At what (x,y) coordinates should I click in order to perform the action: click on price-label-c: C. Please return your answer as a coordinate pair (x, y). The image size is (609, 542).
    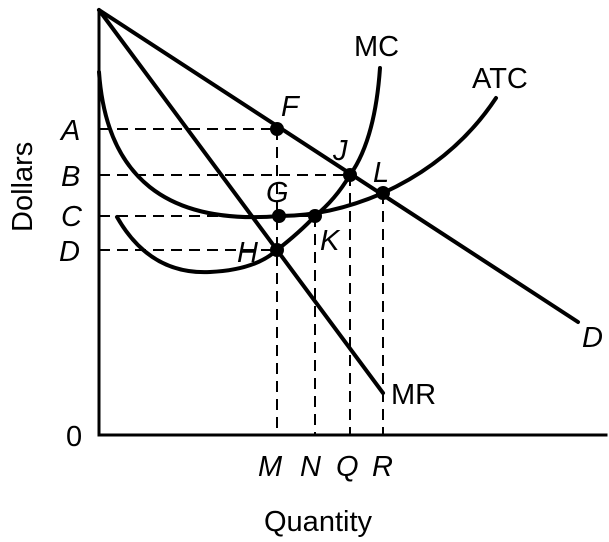
    Looking at the image, I should click on (72, 217).